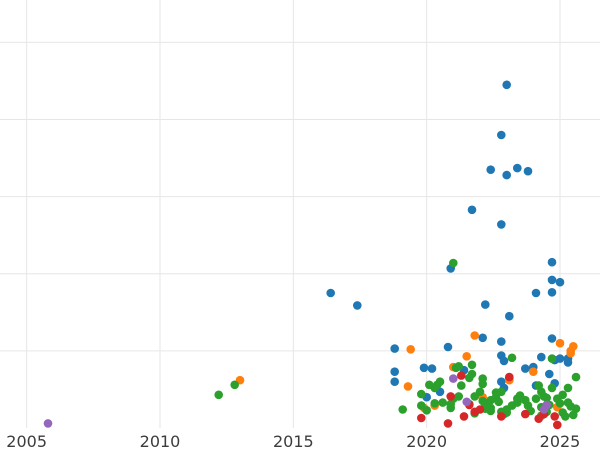 This screenshot has width=600, height=450. I want to click on x-tick-label: 2015, so click(293, 441).